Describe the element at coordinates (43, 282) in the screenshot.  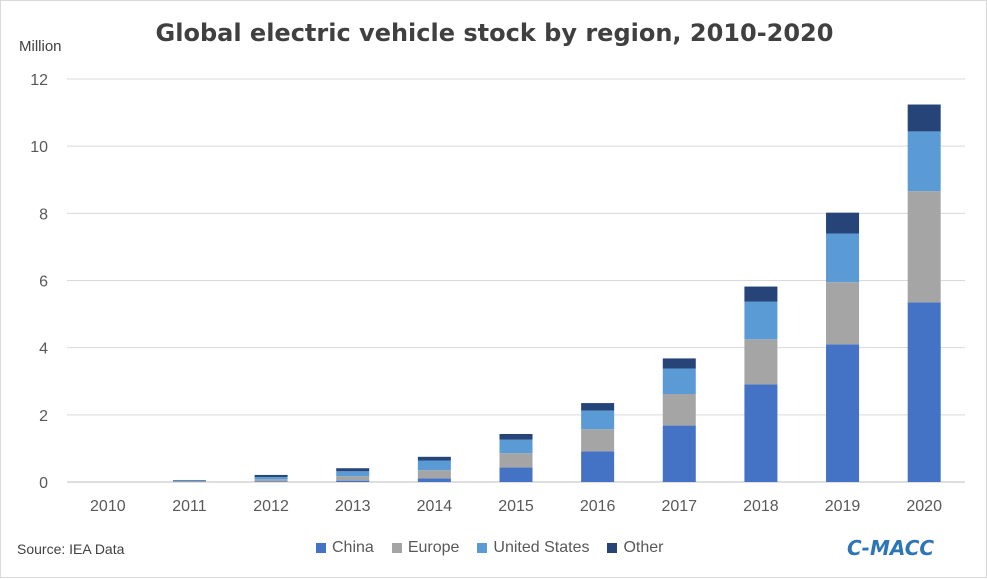
I see `y-tick-label: 6` at that location.